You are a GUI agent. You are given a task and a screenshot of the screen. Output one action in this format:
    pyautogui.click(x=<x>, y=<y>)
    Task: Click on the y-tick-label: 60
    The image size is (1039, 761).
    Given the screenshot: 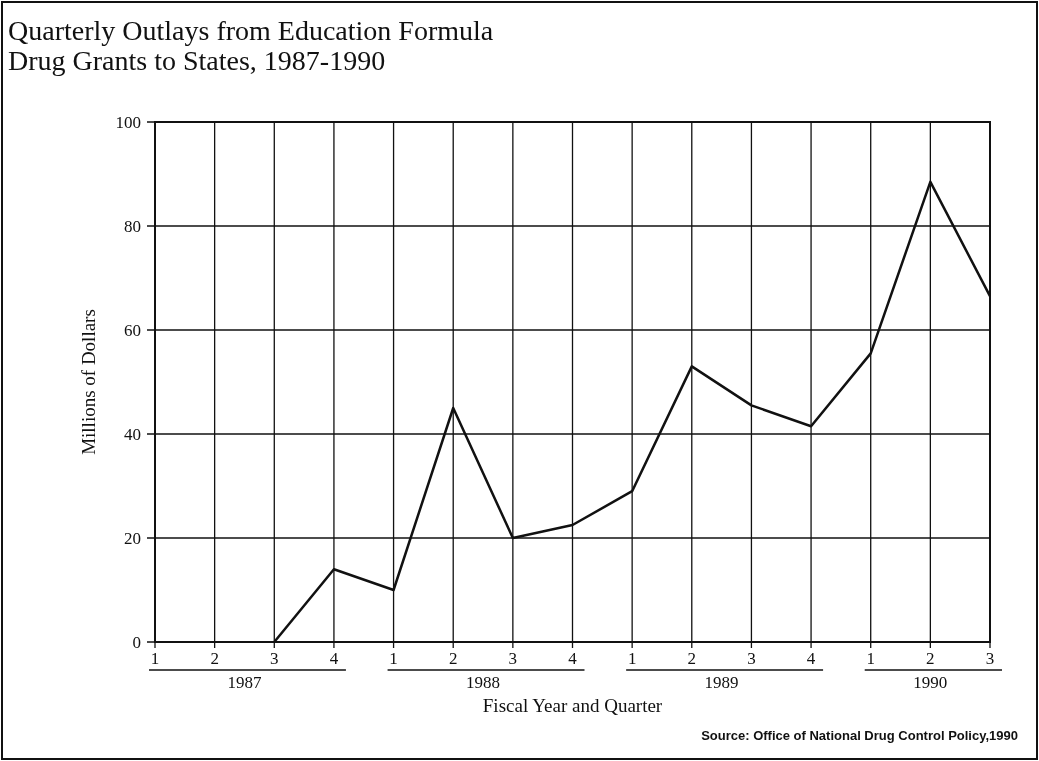 What is the action you would take?
    pyautogui.click(x=132, y=330)
    